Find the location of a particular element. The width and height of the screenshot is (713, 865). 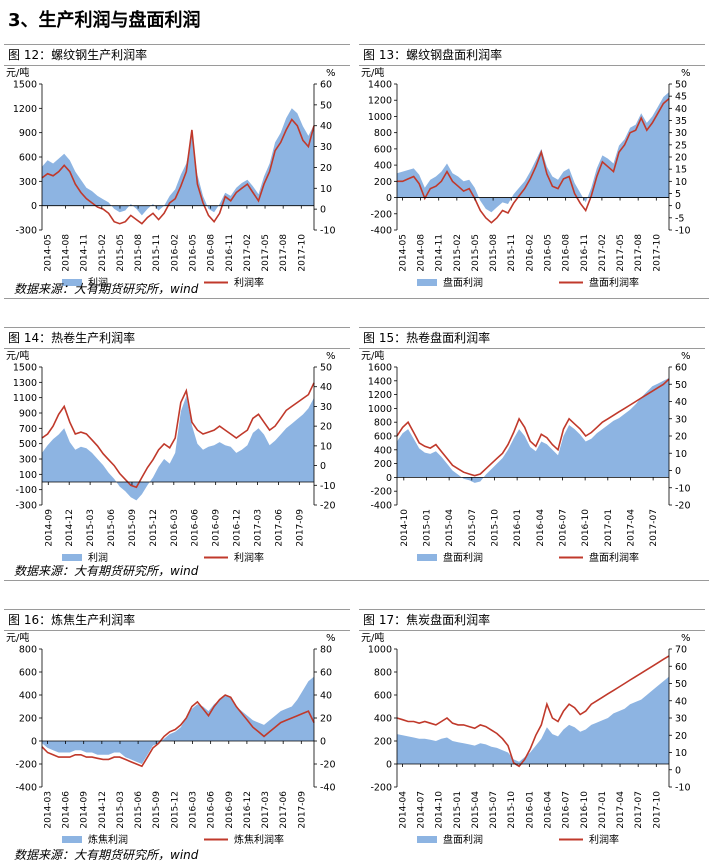

x-tick-label: 2016-01 is located at coordinates (530, 810).